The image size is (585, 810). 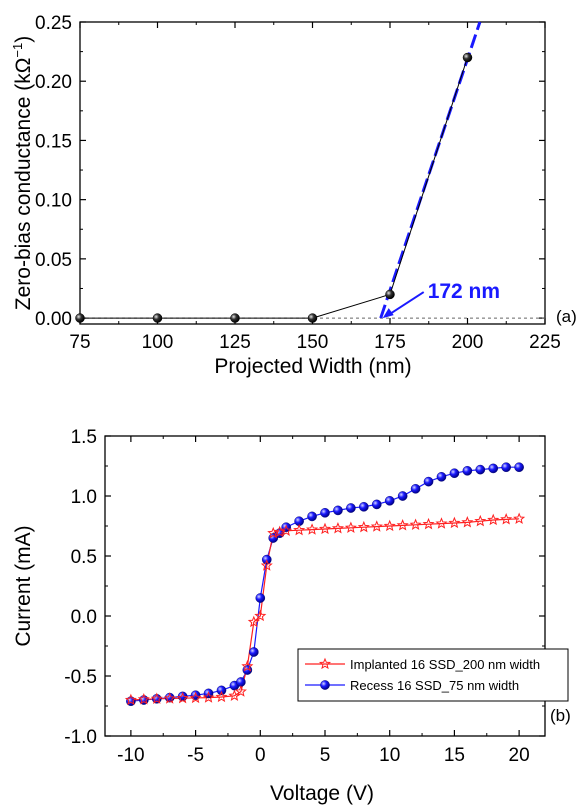 What do you see at coordinates (560, 715) in the screenshot?
I see `panel-label-b: (b)` at bounding box center [560, 715].